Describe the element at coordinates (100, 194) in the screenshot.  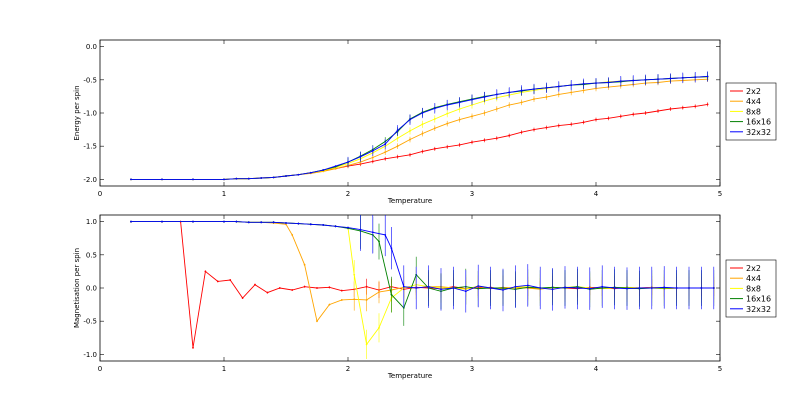
I see `energy-x-tick-label: 0` at that location.